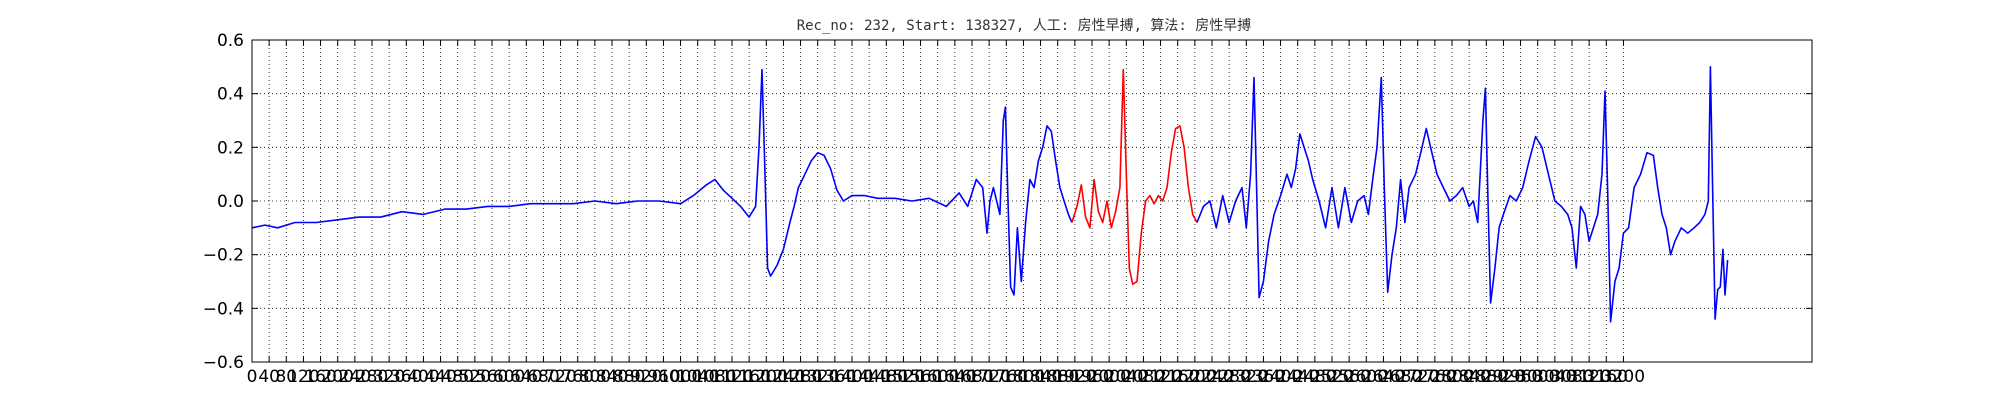 The image size is (2000, 400). Describe the element at coordinates (252, 377) in the screenshot. I see `x-tick-label: 0` at that location.